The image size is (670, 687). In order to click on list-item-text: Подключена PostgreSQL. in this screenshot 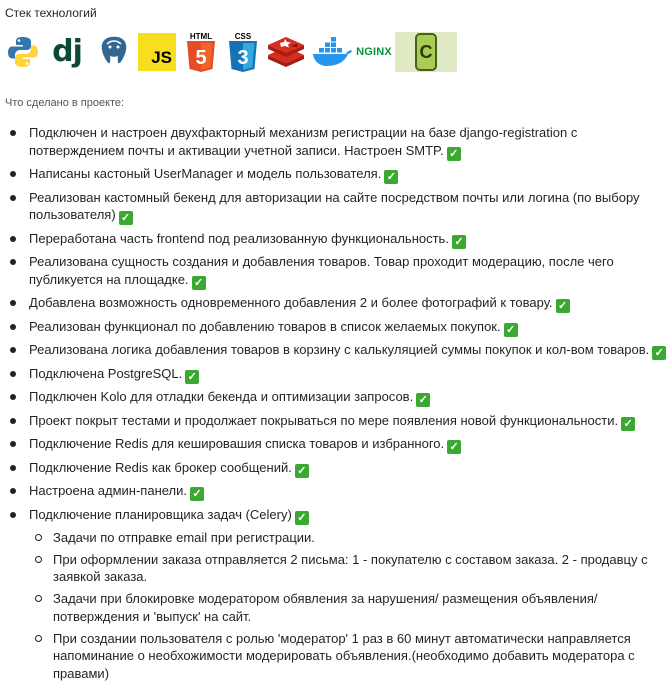, I will do `click(106, 373)`.